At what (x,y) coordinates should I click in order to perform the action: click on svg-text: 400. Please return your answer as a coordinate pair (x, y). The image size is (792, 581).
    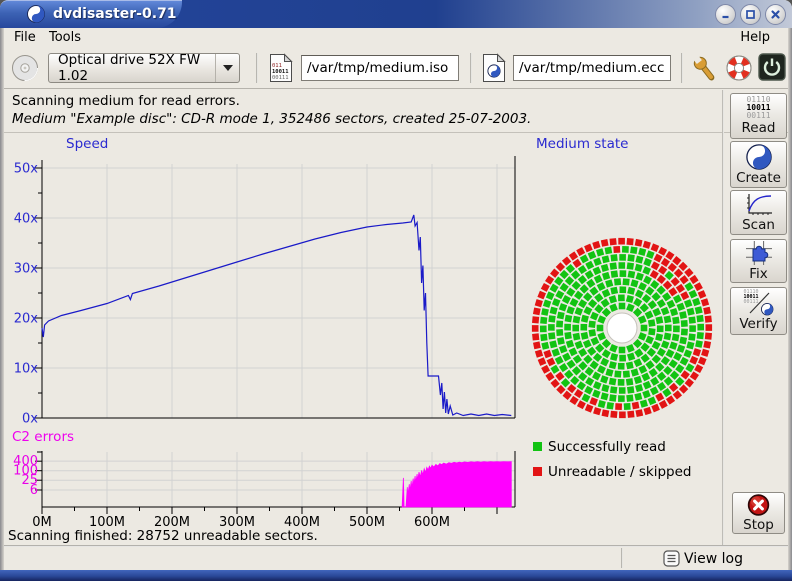
    Looking at the image, I should click on (25, 461).